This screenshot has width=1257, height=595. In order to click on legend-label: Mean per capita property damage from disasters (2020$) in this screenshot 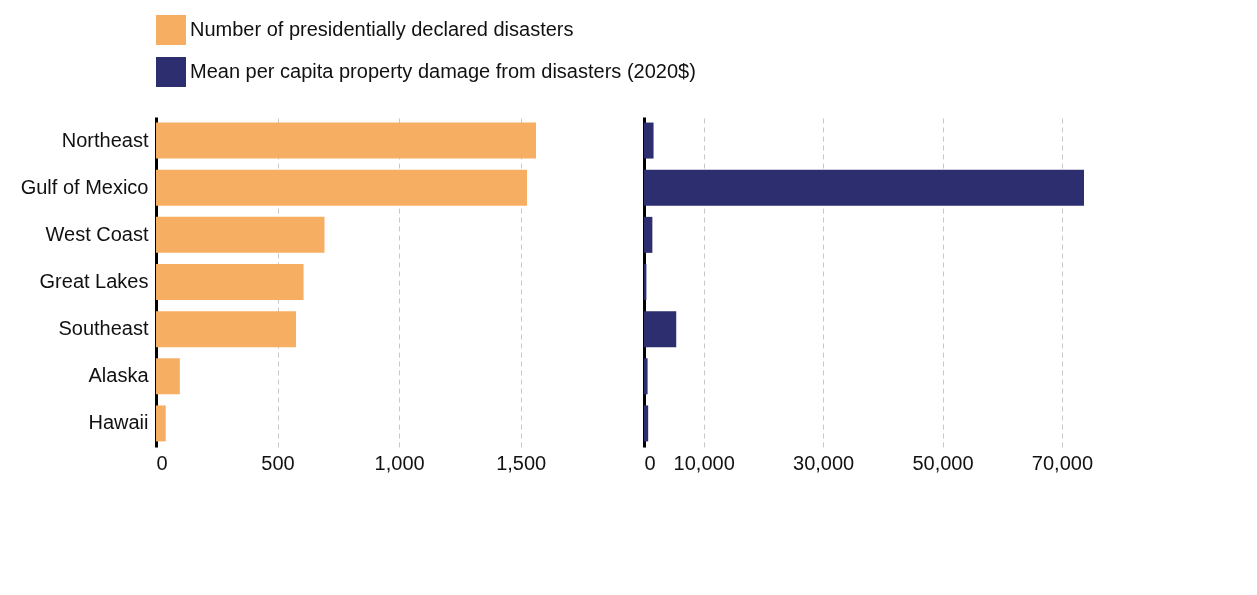, I will do `click(443, 71)`.